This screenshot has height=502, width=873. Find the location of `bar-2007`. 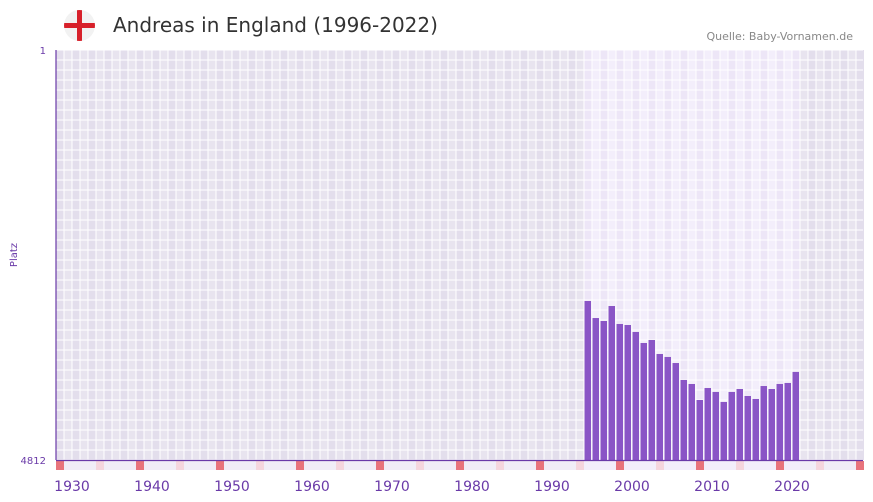

bar-2007 is located at coordinates (676, 411).